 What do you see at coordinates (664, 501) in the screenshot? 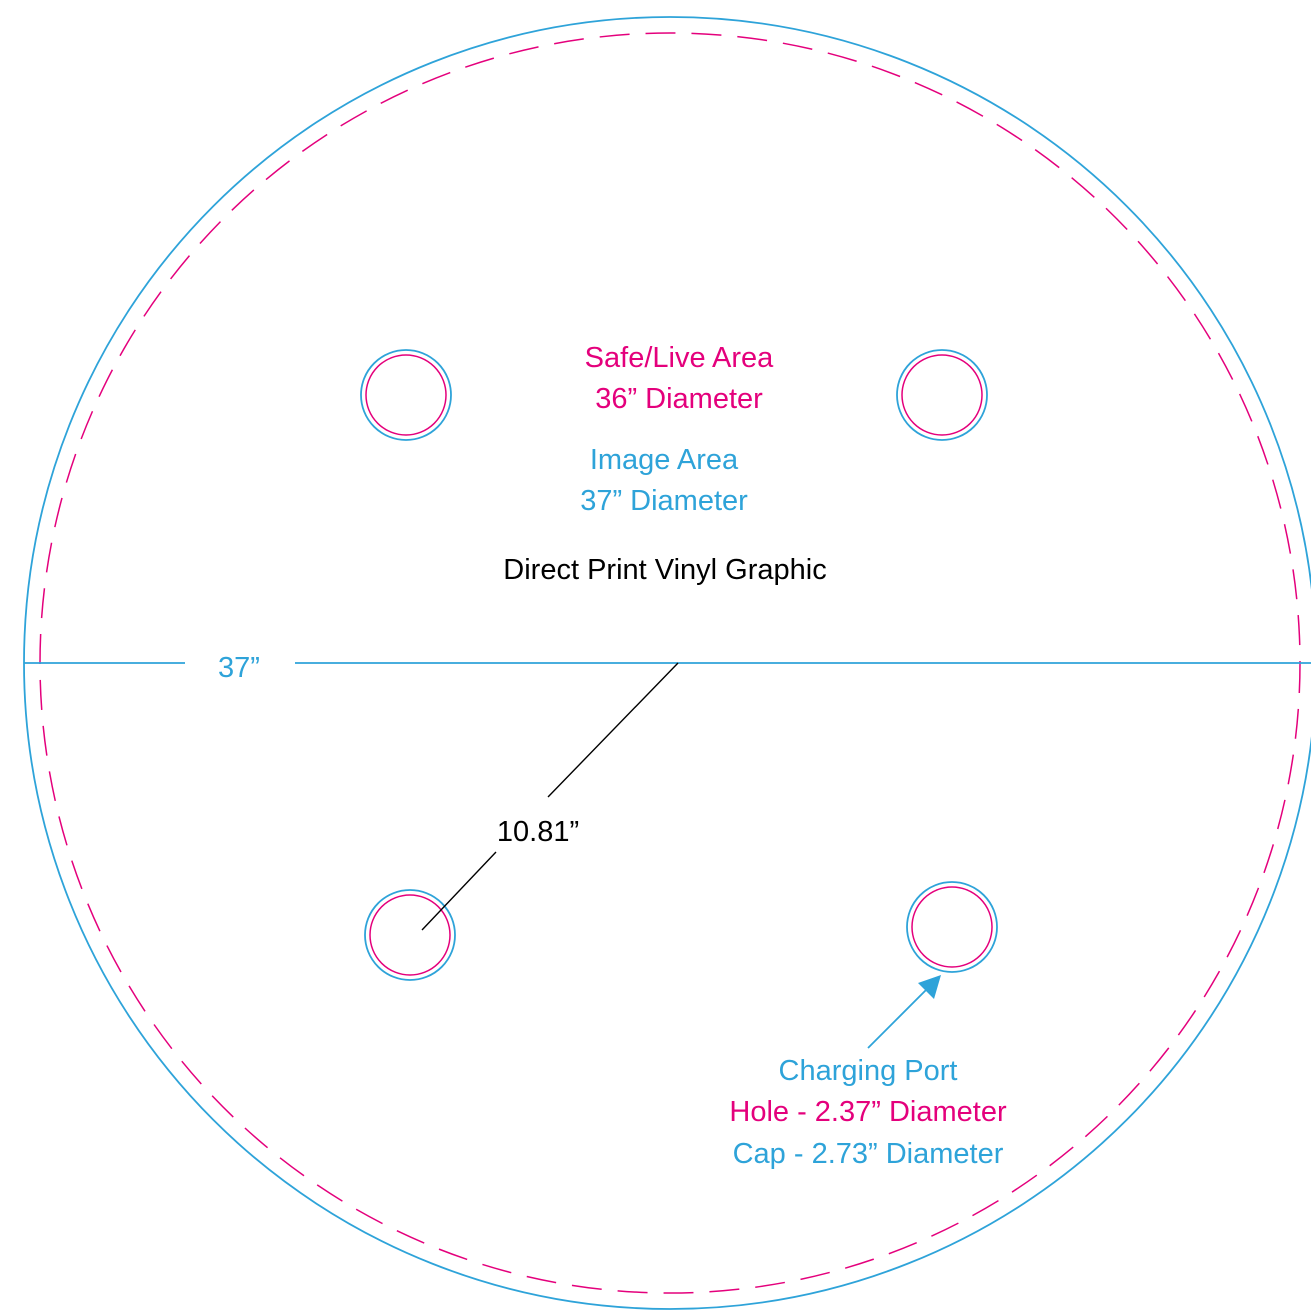
I see `image-area-size: 37” Diameter` at bounding box center [664, 501].